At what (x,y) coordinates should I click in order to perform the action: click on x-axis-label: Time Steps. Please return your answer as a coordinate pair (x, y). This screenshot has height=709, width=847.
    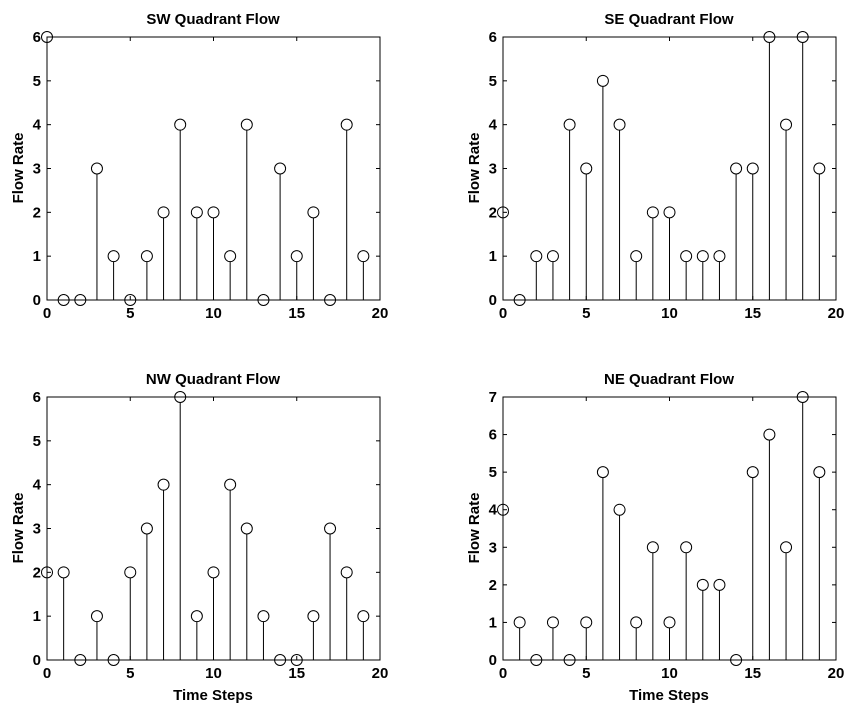
    Looking at the image, I should click on (213, 695).